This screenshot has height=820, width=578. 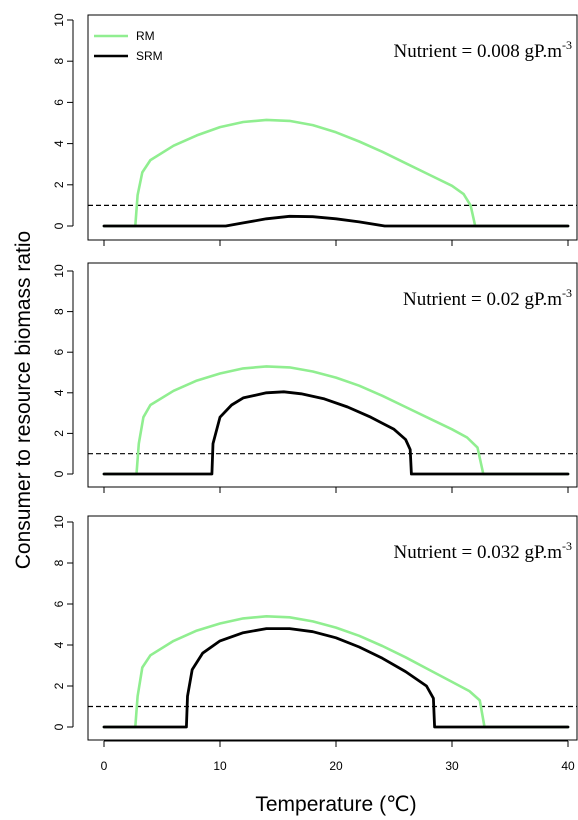 What do you see at coordinates (145, 36) in the screenshot?
I see `legend-label-rm: RM` at bounding box center [145, 36].